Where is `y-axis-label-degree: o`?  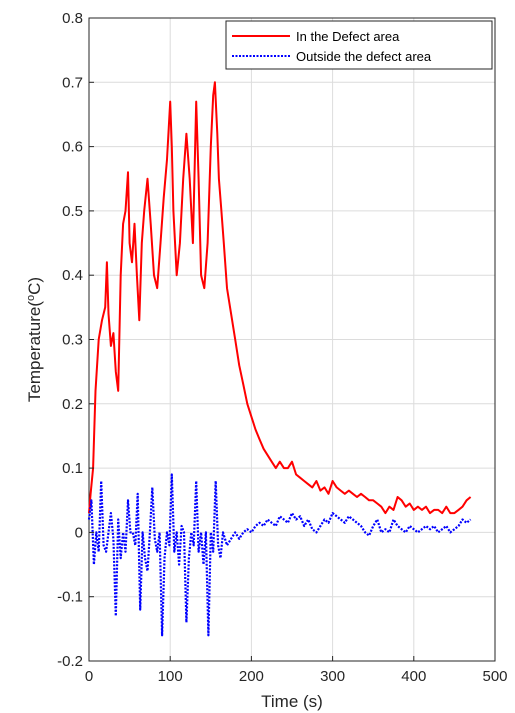
y-axis-label-degree: o is located at coordinates (31, 298).